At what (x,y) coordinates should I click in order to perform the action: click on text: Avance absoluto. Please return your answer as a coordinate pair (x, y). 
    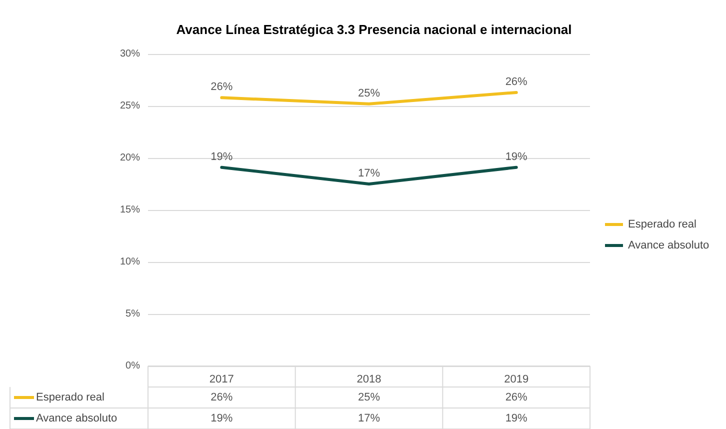
    Looking at the image, I should click on (77, 418).